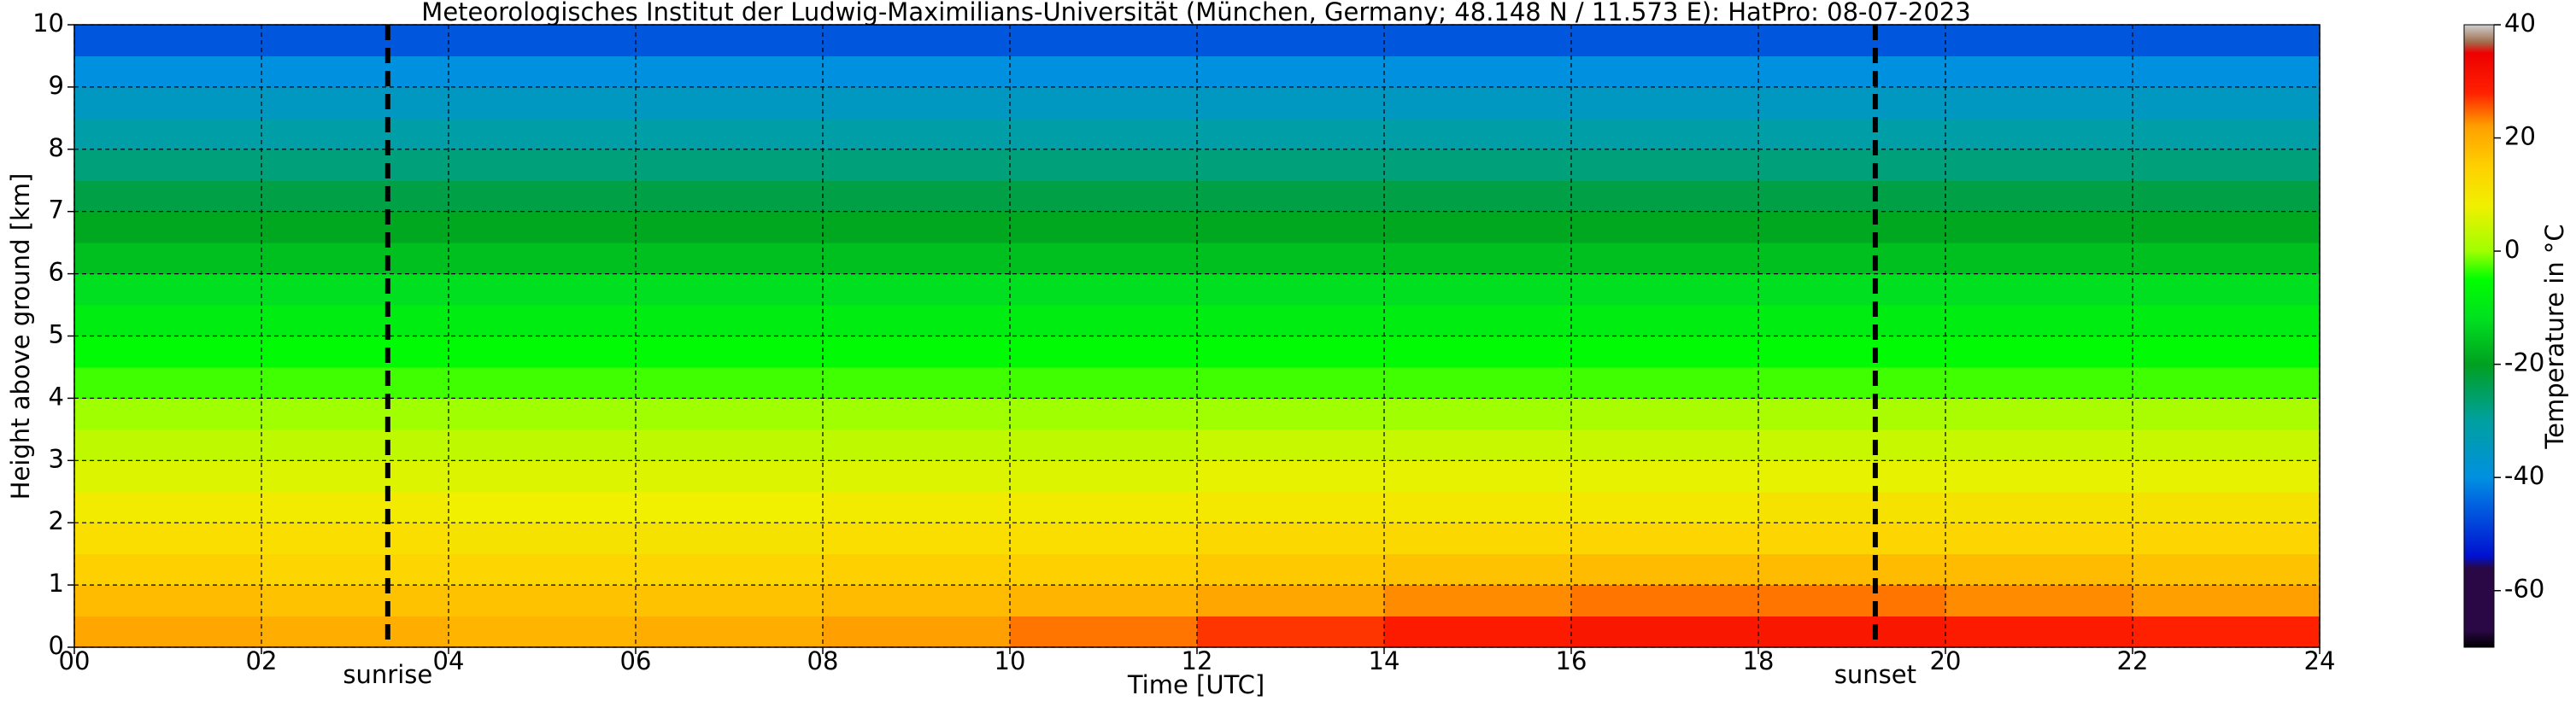 Image resolution: width=2576 pixels, height=707 pixels. I want to click on y-tick-label: 6, so click(56, 272).